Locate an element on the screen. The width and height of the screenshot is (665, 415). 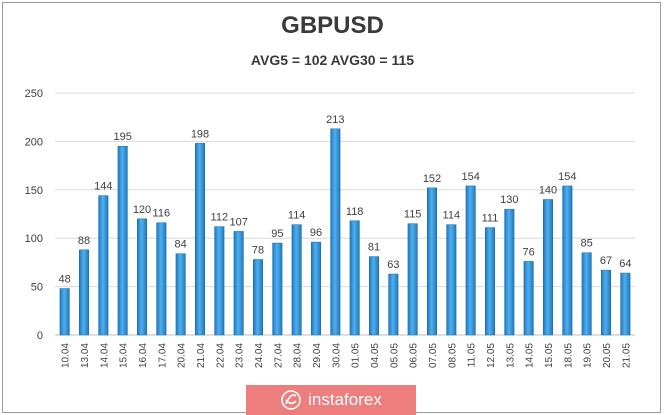
x-tick-label: 13.04 is located at coordinates (85, 355).